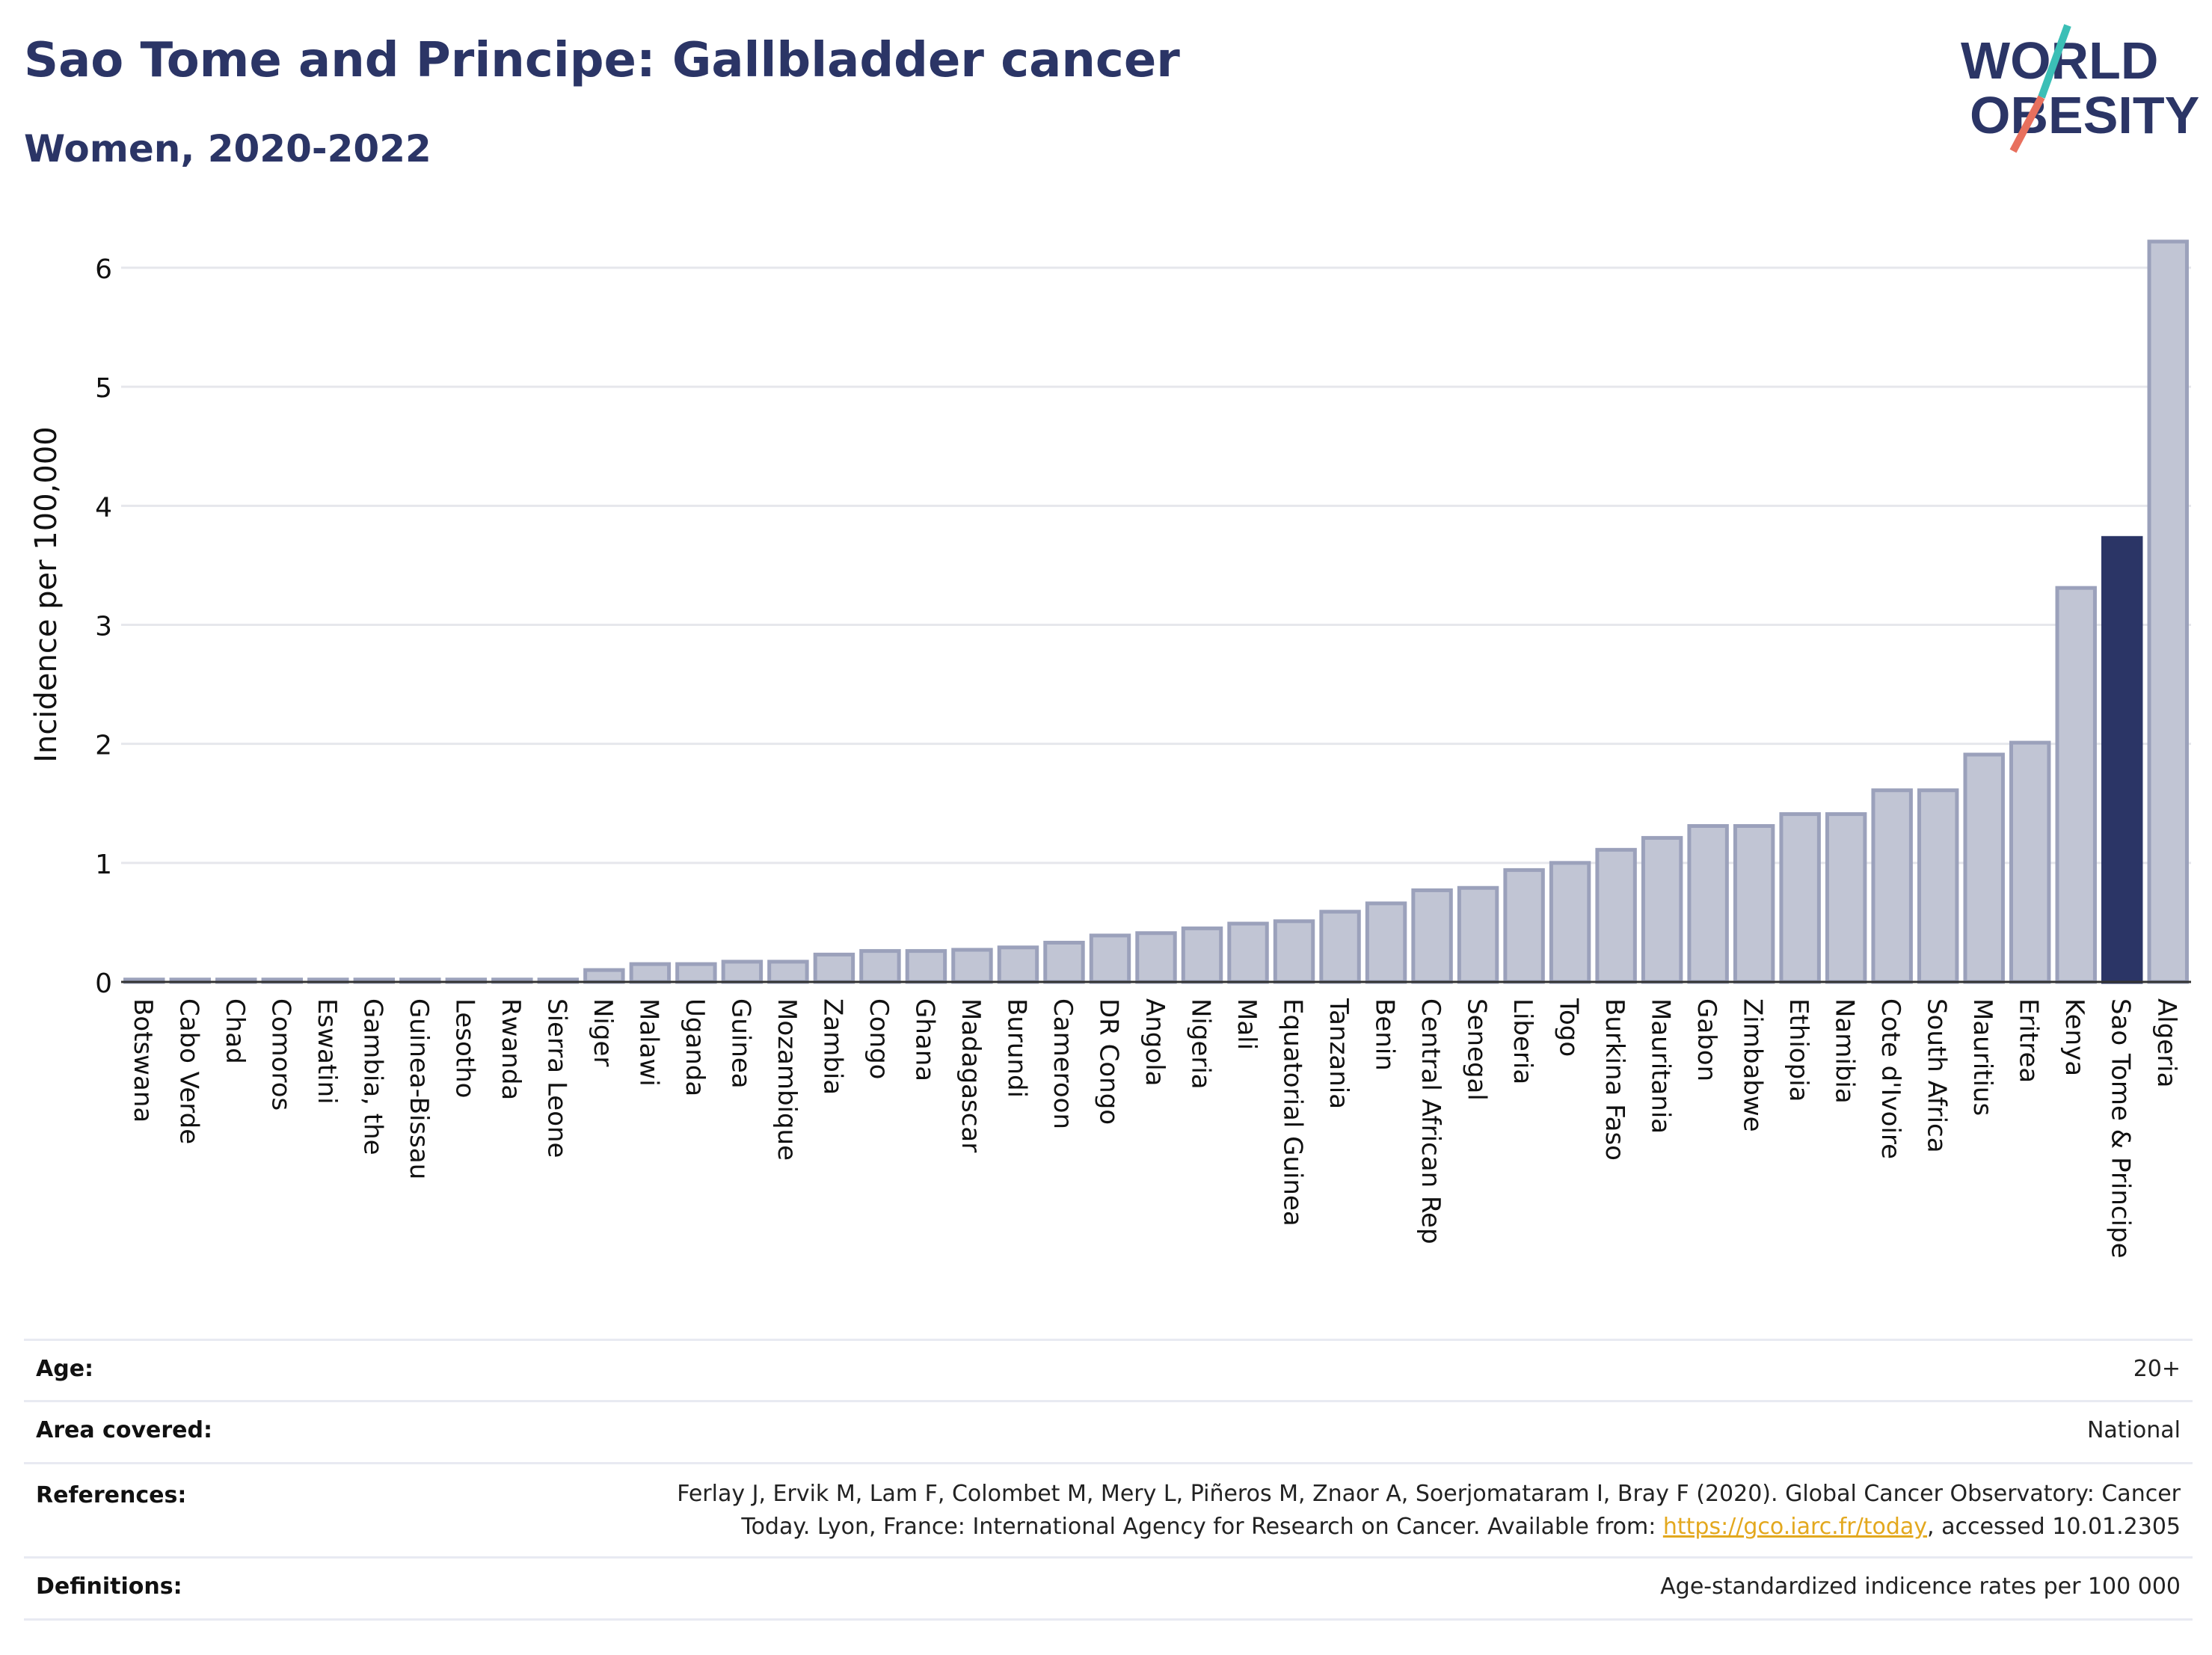  I want to click on x-tick-label: Cameroon, so click(1063, 1063).